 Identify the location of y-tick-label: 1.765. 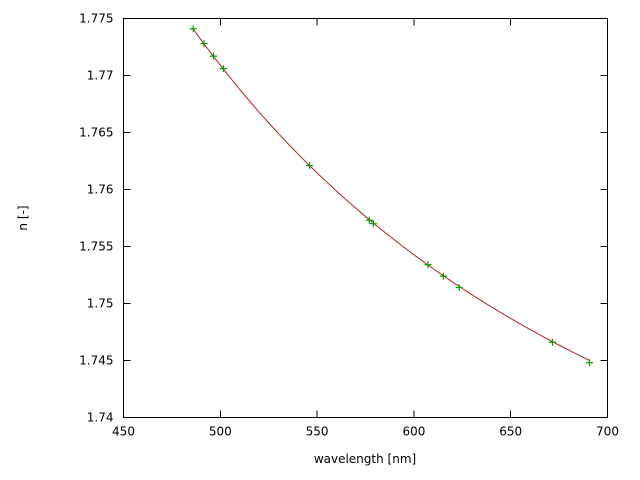
(96, 133).